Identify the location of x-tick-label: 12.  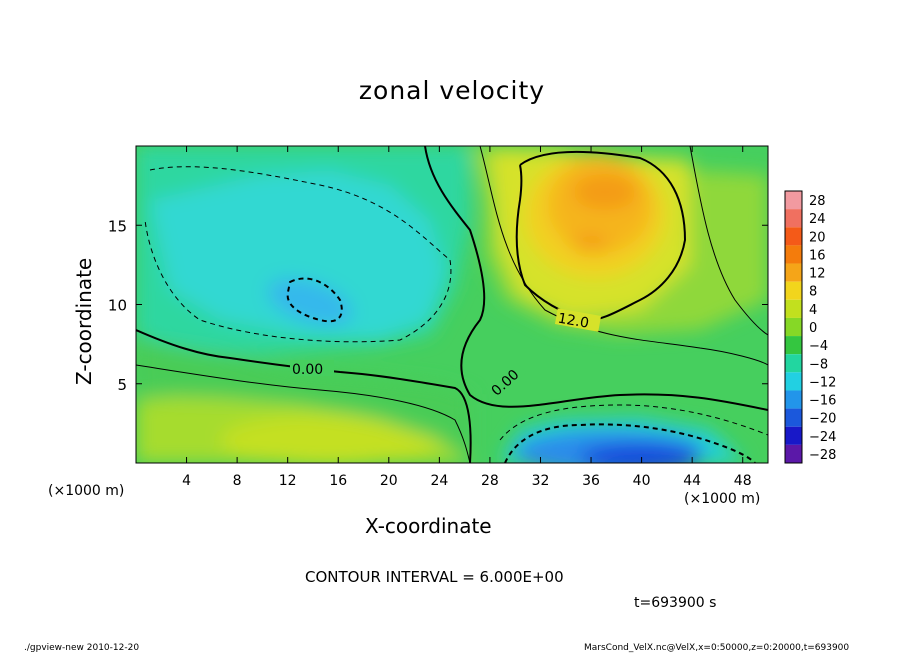
(288, 481).